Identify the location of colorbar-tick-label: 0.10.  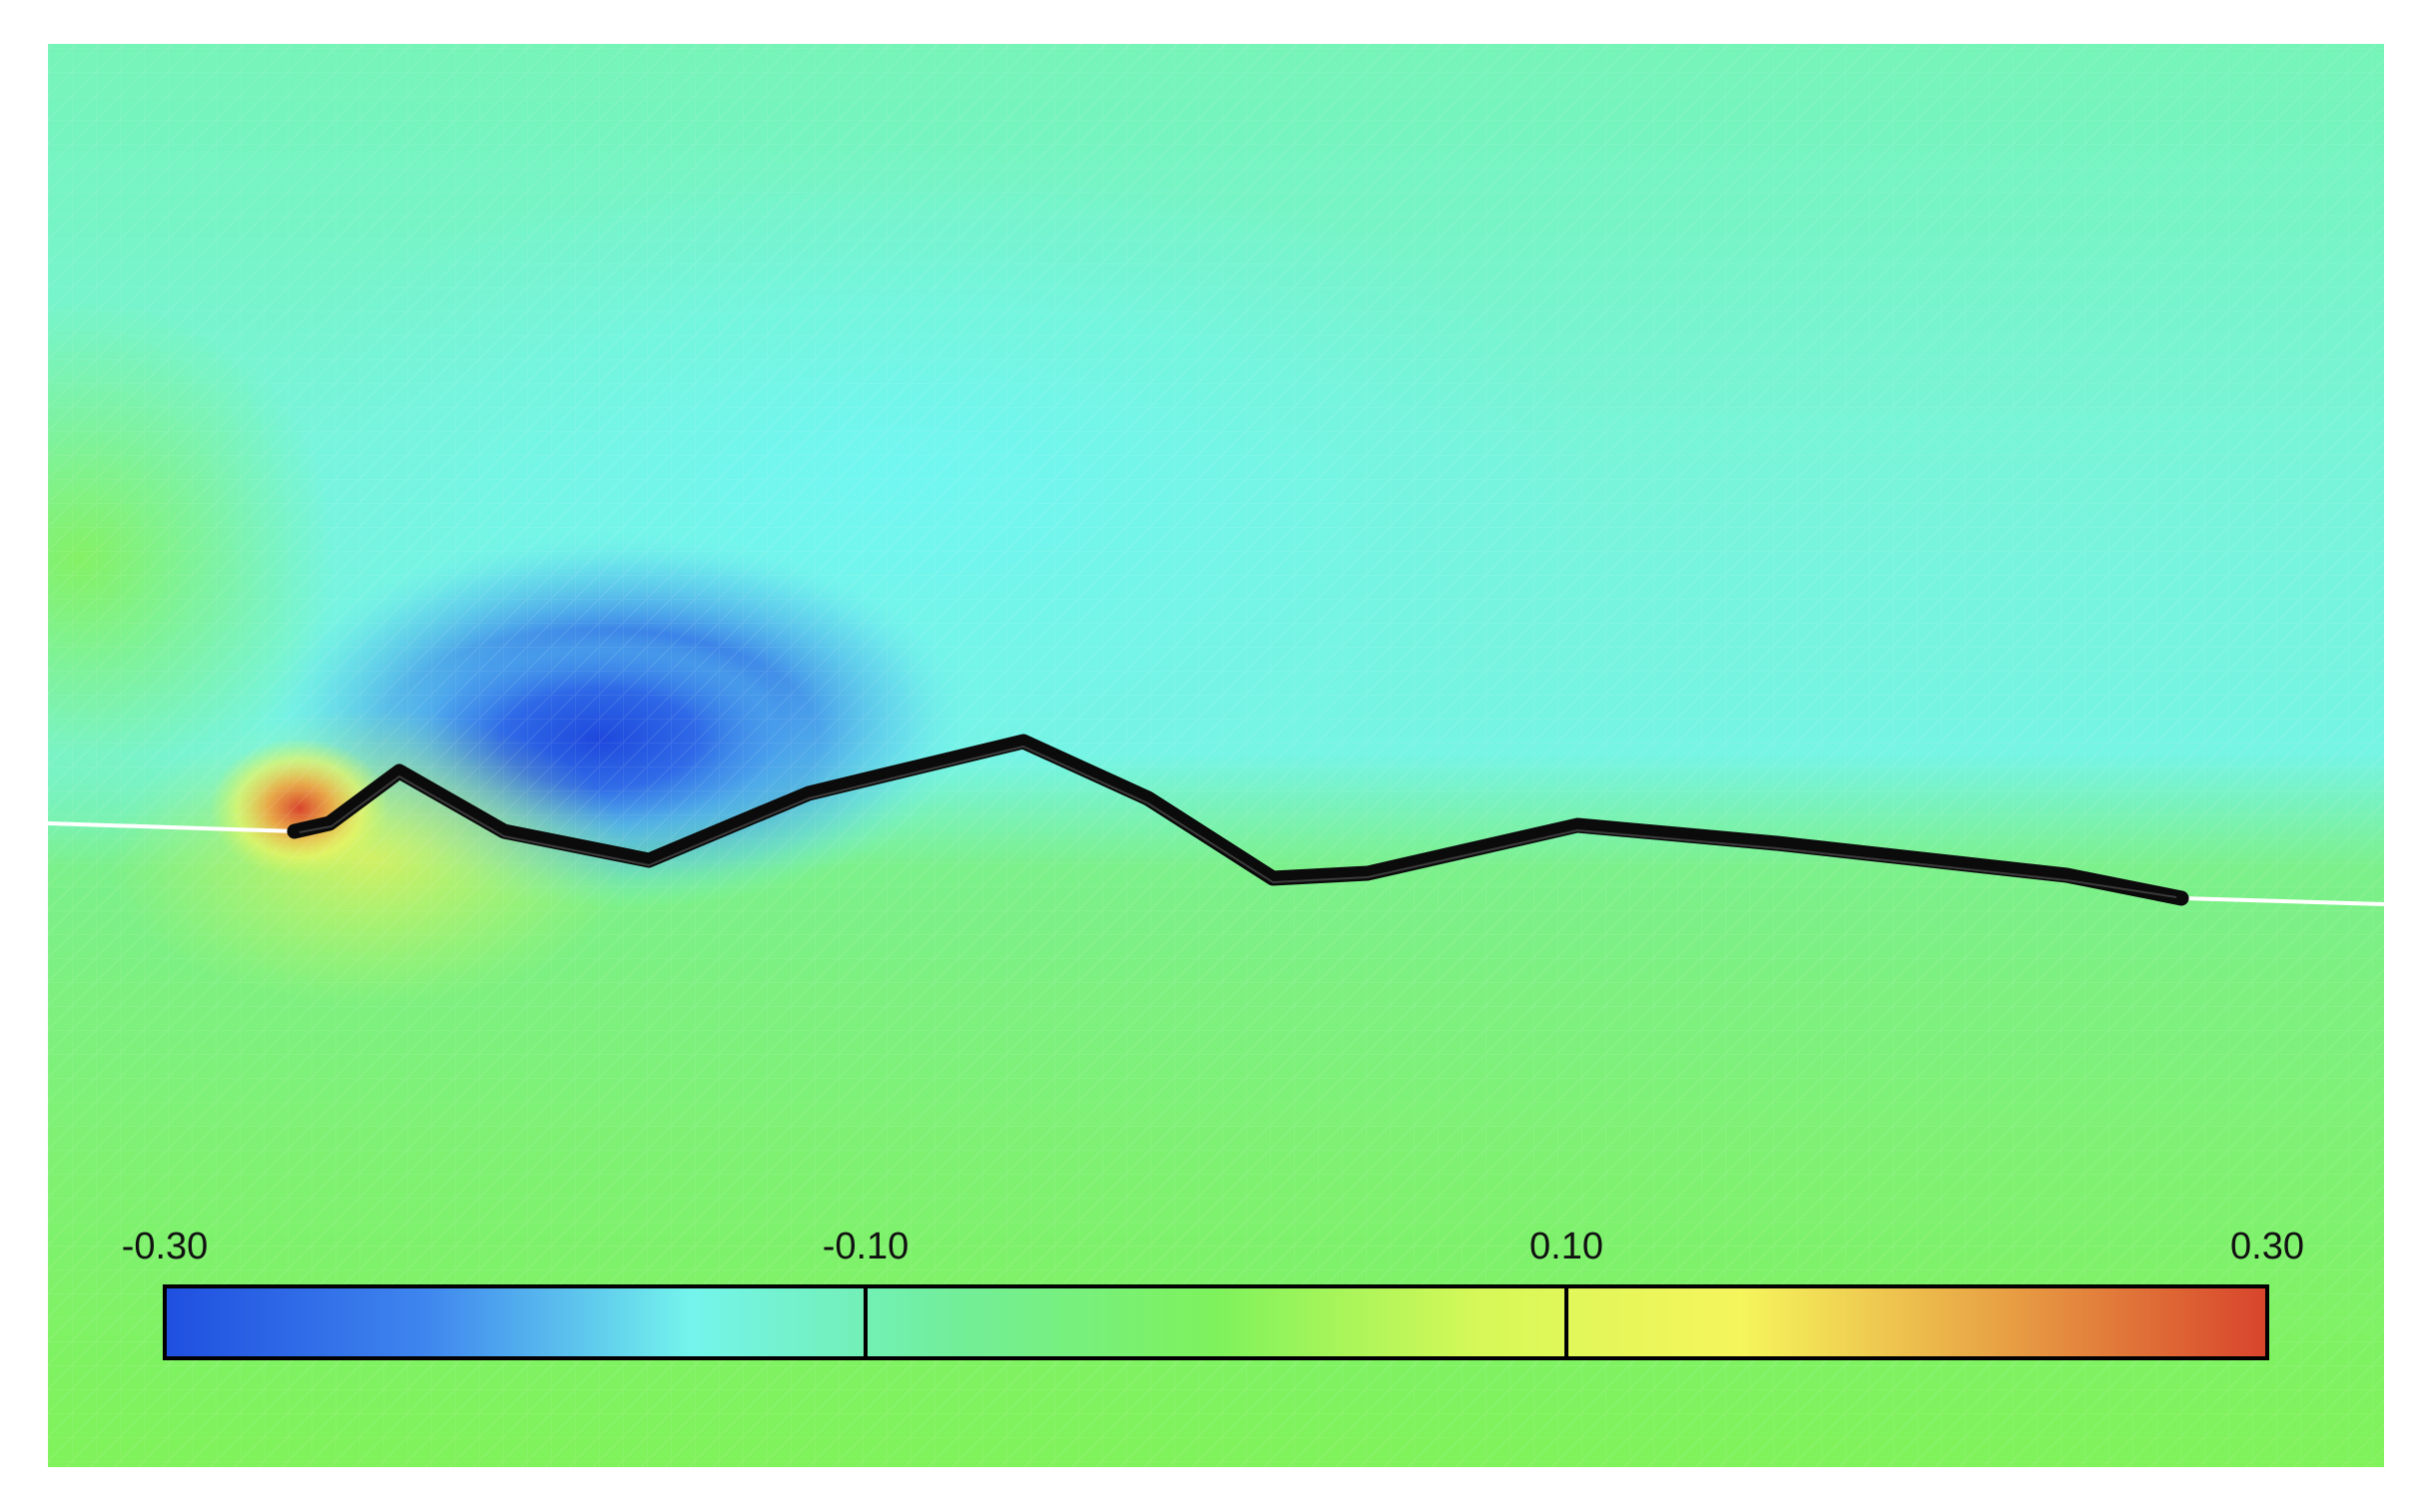
(1566, 1246).